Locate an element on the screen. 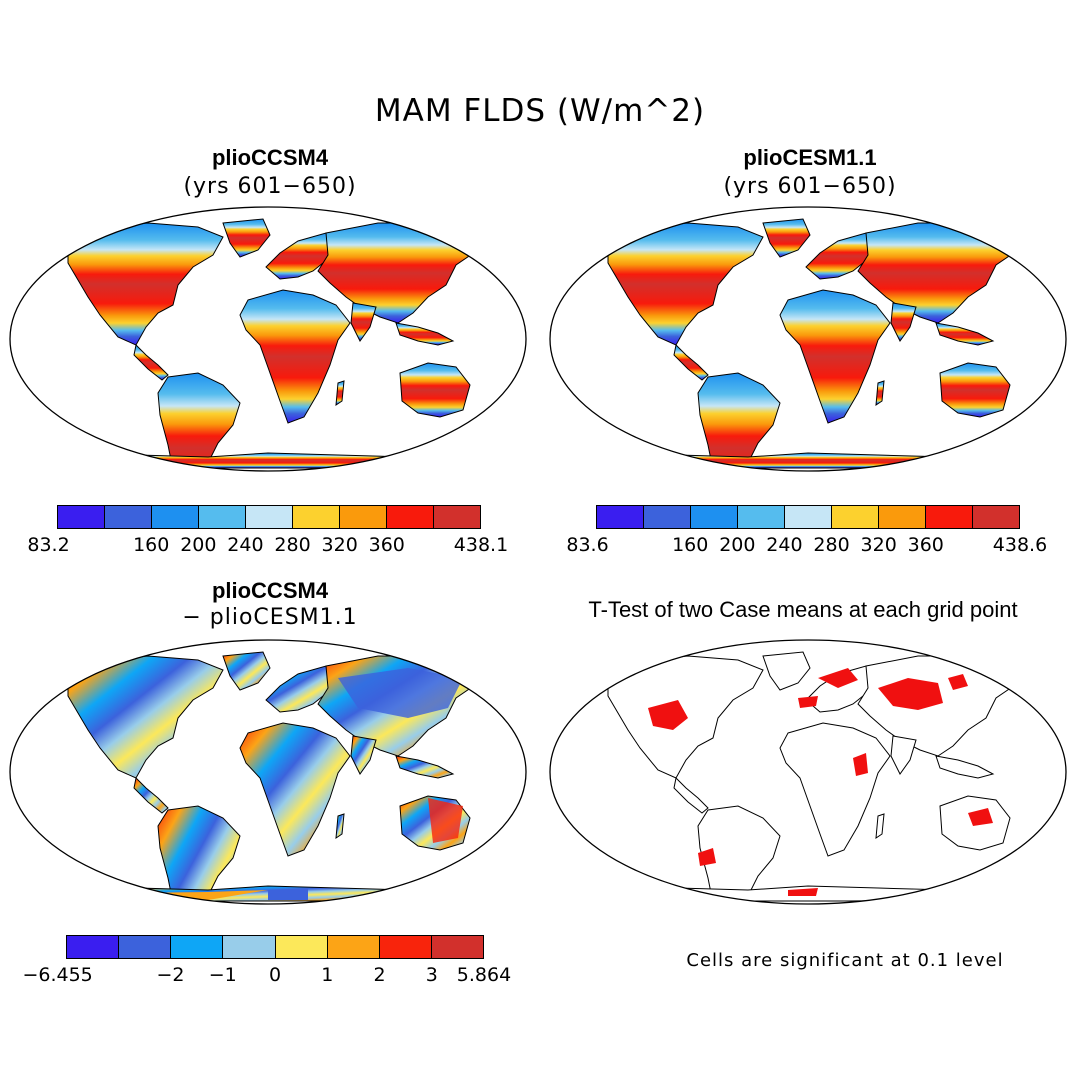 This screenshot has width=1080, height=1080. panel-b-title: plioCESM1.1 is located at coordinates (810, 157).